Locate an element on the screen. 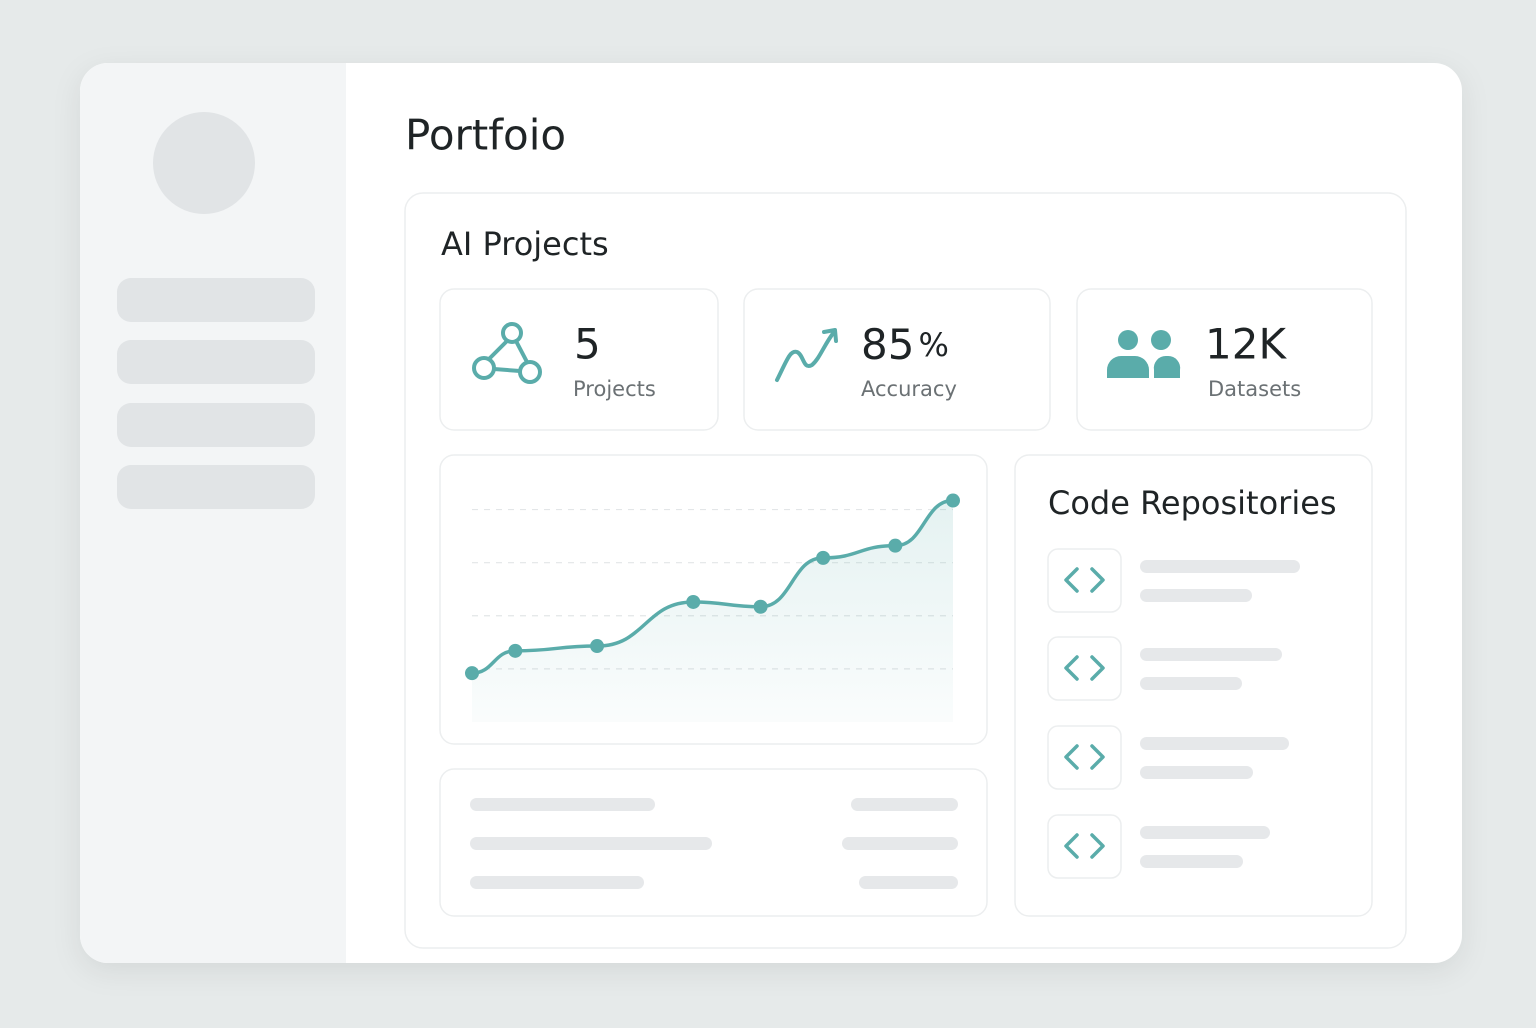 The height and width of the screenshot is (1028, 1536). stat-label: Datasets is located at coordinates (1254, 389).